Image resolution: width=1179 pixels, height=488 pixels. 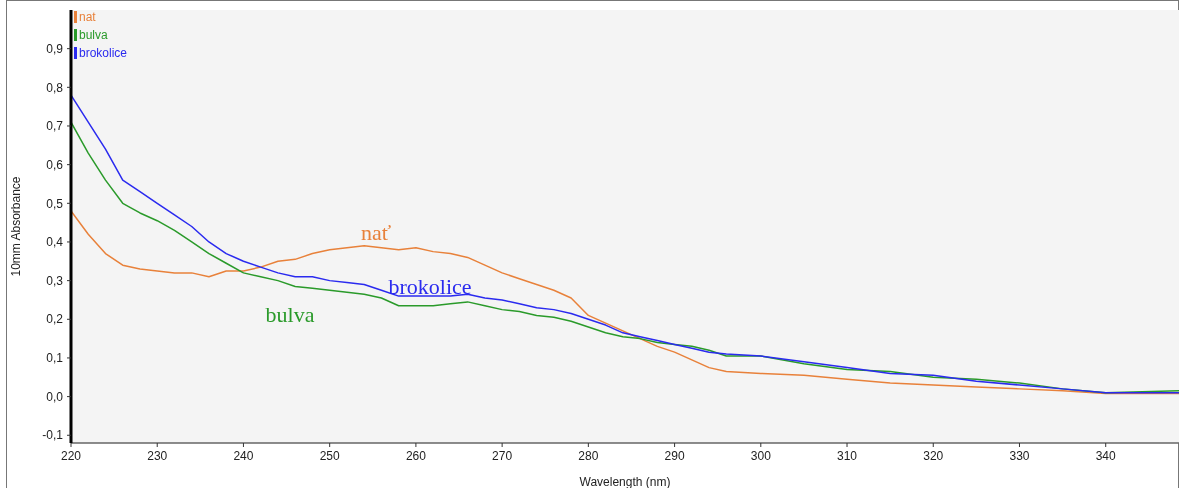 I want to click on x-tick-label: 260, so click(x=416, y=456).